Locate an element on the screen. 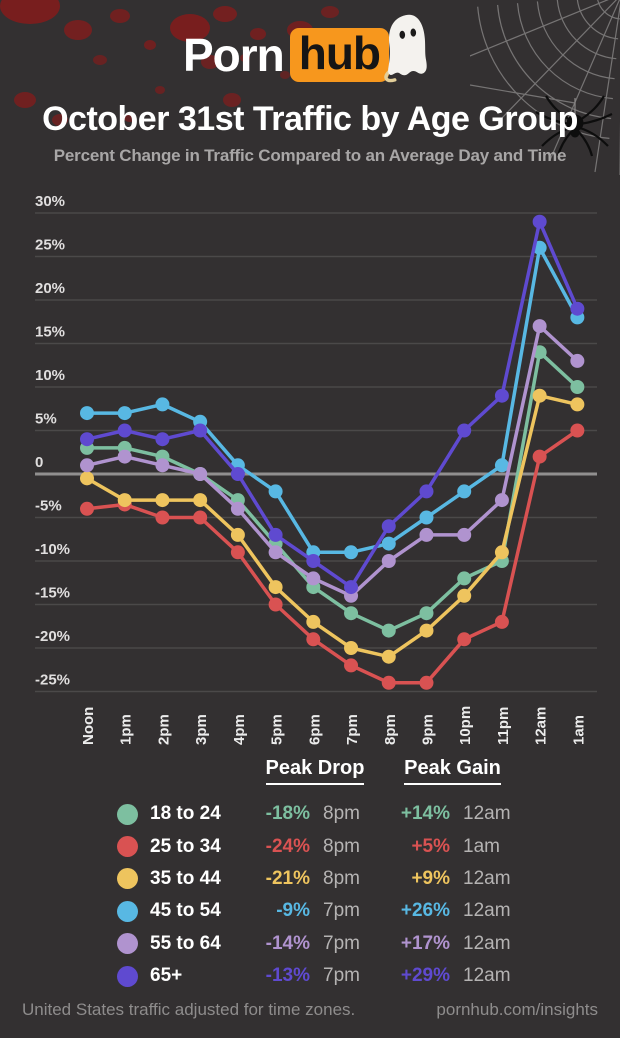 The width and height of the screenshot is (620, 1038). y-axis-label: 15% is located at coordinates (50, 332).